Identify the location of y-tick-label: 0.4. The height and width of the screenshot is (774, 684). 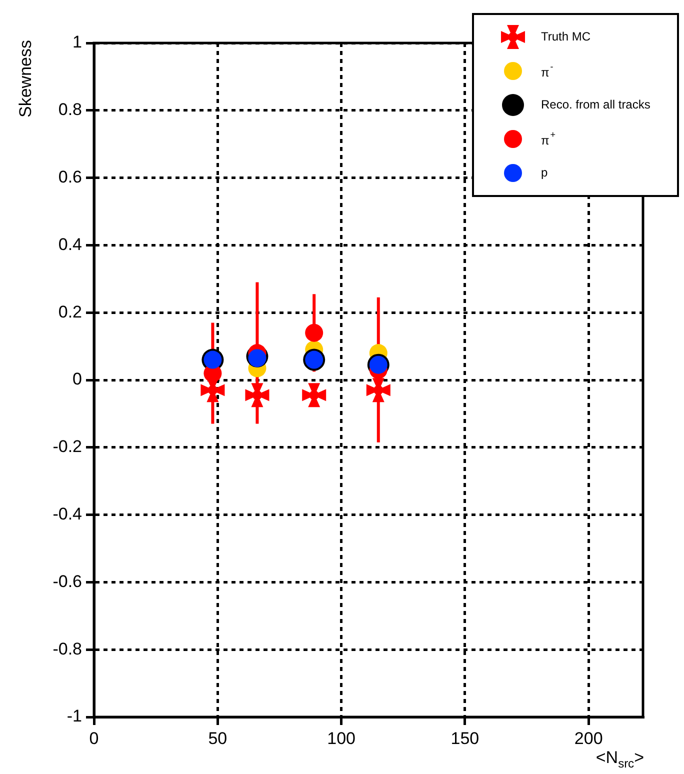
(70, 244).